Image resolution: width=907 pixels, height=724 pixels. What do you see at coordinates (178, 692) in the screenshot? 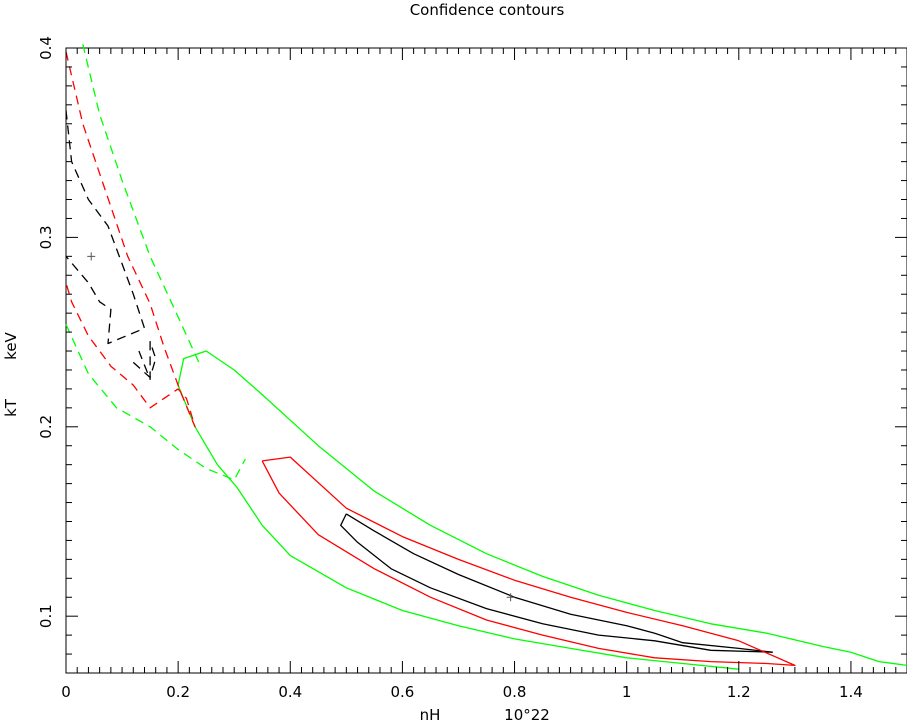
I see `x-tick-label: 0.2` at bounding box center [178, 692].